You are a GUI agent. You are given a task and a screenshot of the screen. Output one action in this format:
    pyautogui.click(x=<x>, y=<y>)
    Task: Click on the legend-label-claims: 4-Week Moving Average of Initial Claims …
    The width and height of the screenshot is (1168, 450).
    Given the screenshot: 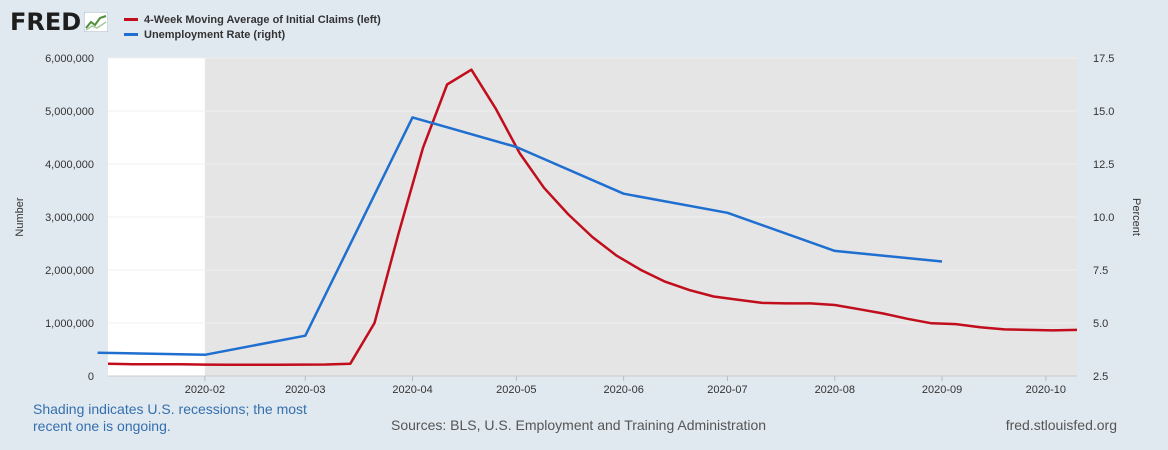 What is the action you would take?
    pyautogui.click(x=262, y=19)
    